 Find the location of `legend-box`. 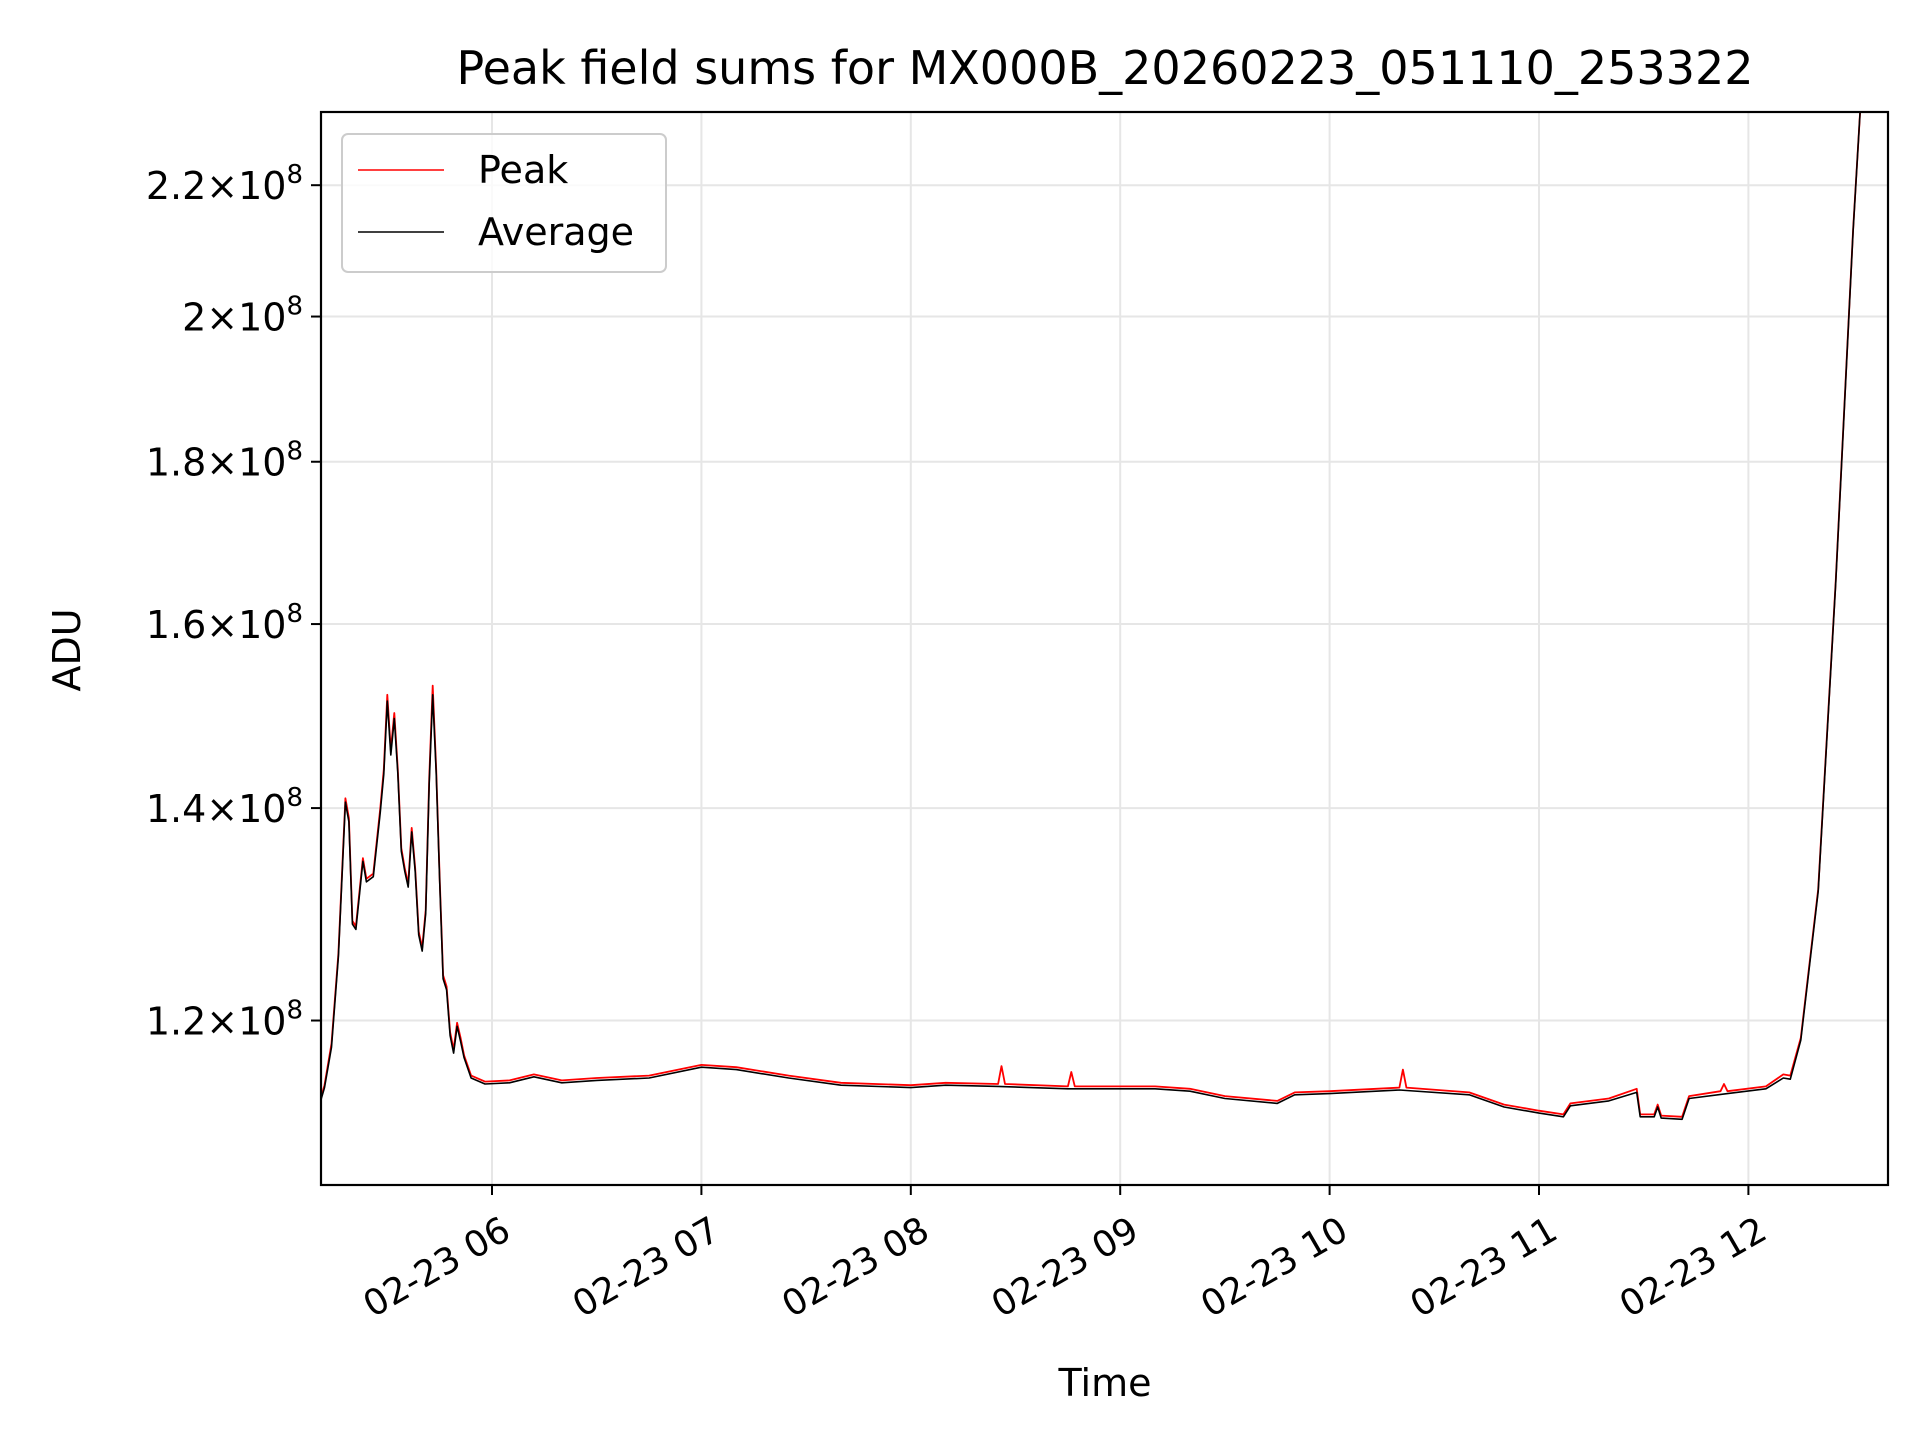

legend-box is located at coordinates (504, 203).